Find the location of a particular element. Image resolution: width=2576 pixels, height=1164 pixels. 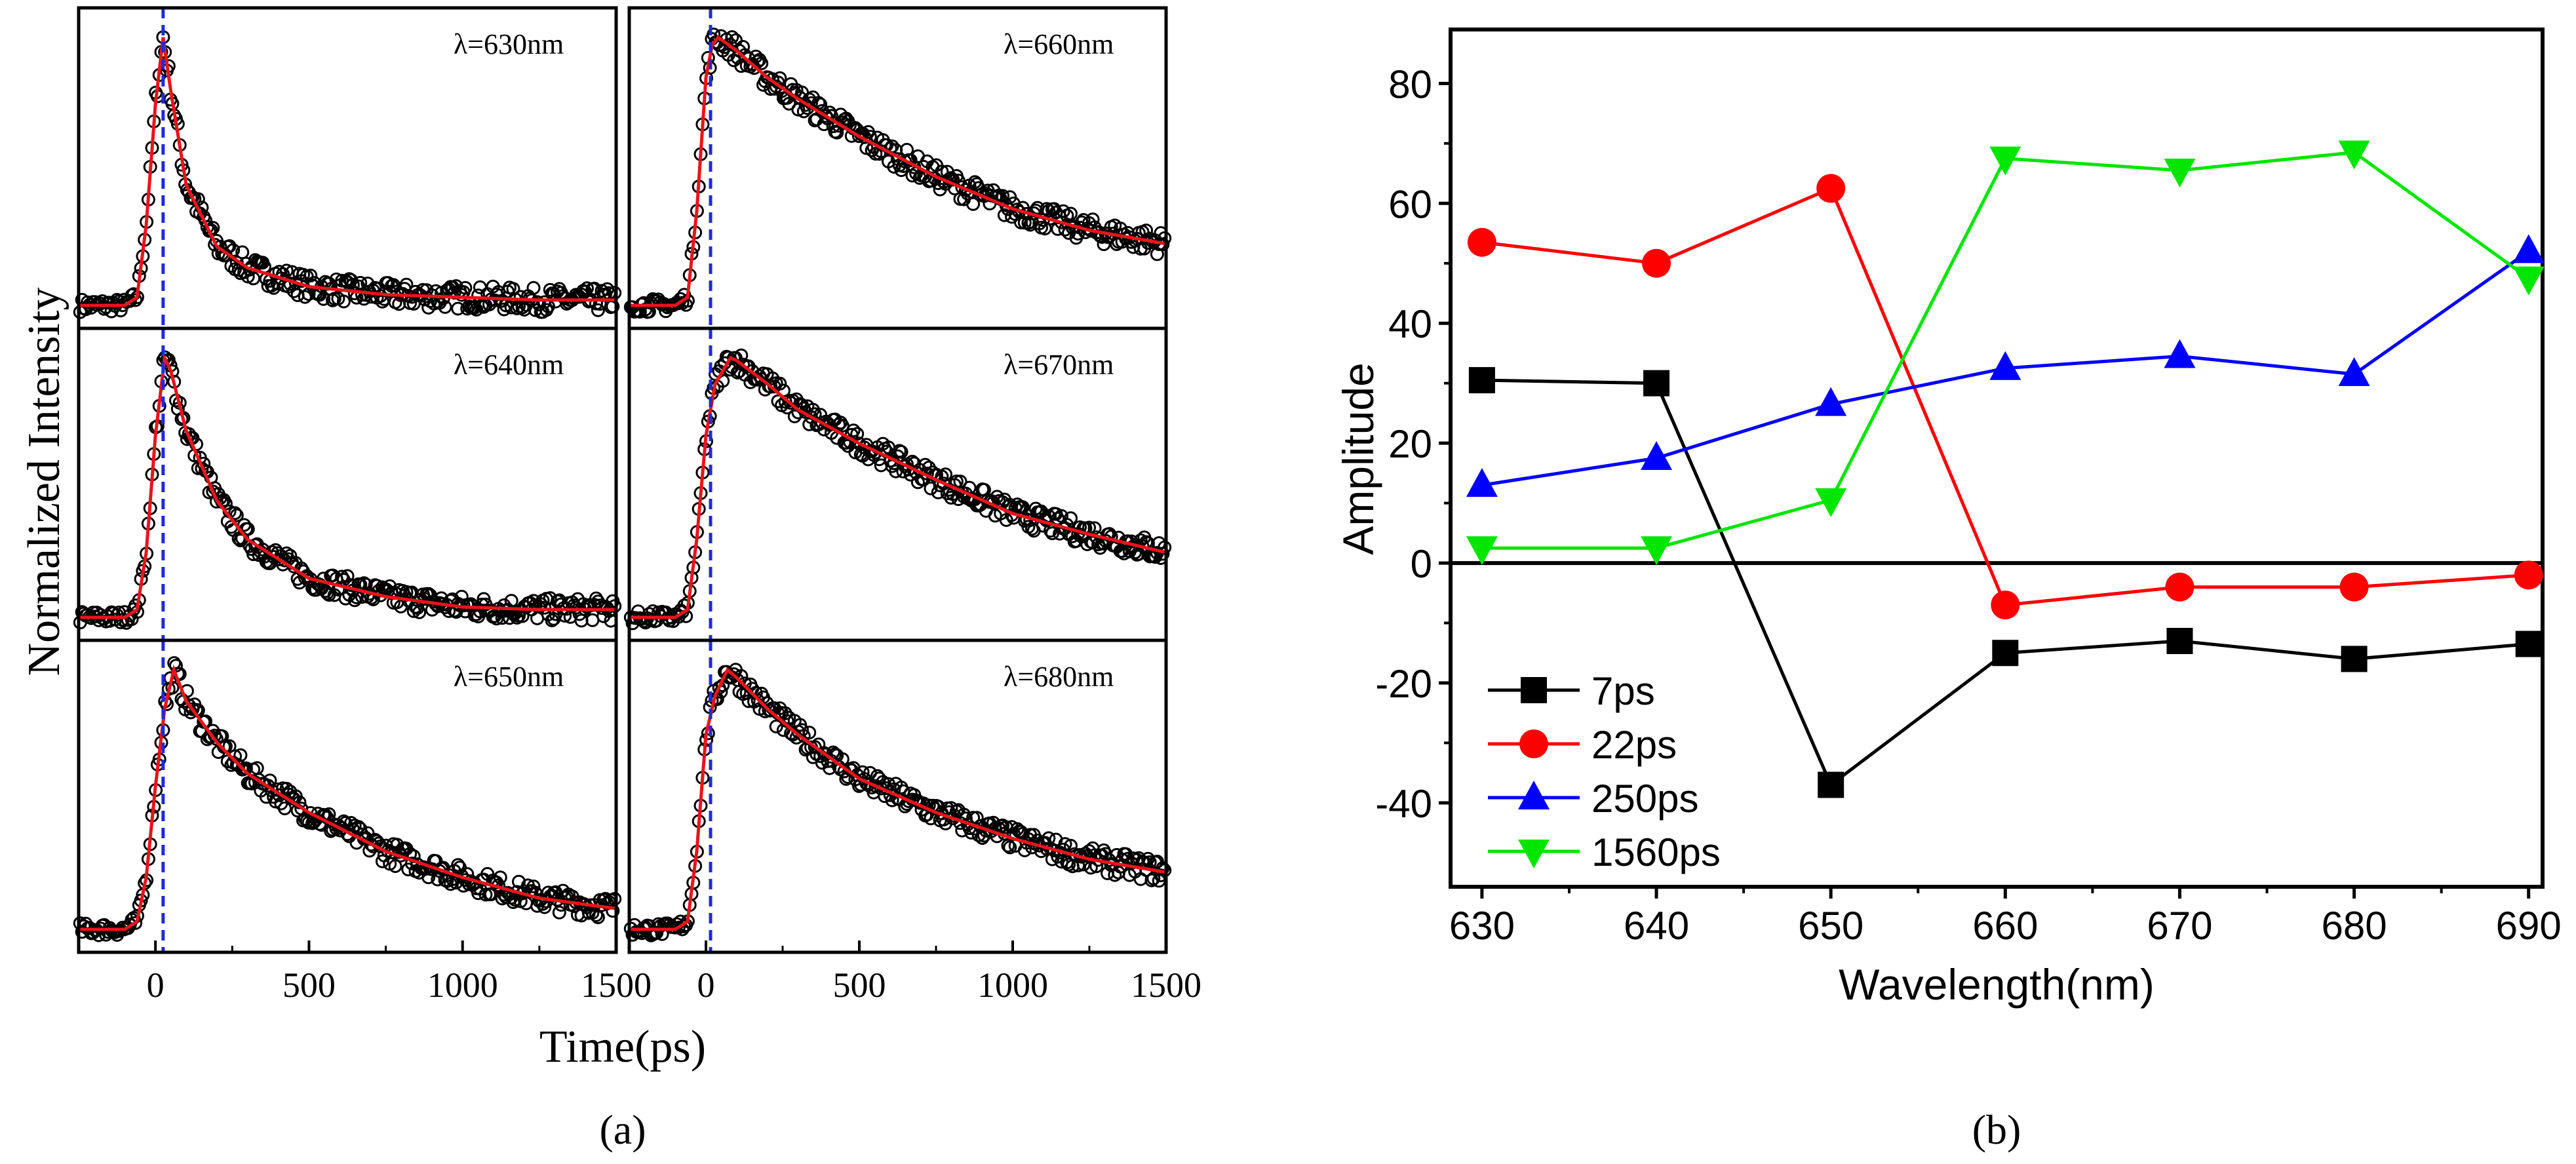

y-tick-label: -40 is located at coordinates (1403, 804).